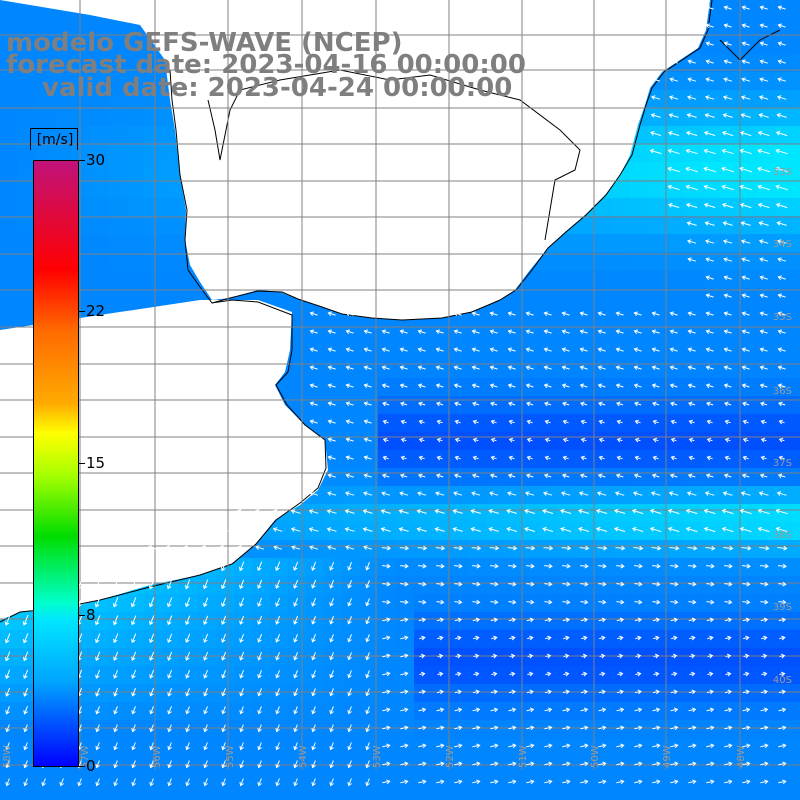 The width and height of the screenshot is (800, 800). What do you see at coordinates (595, 756) in the screenshot?
I see `longitude-label: 50W` at bounding box center [595, 756].